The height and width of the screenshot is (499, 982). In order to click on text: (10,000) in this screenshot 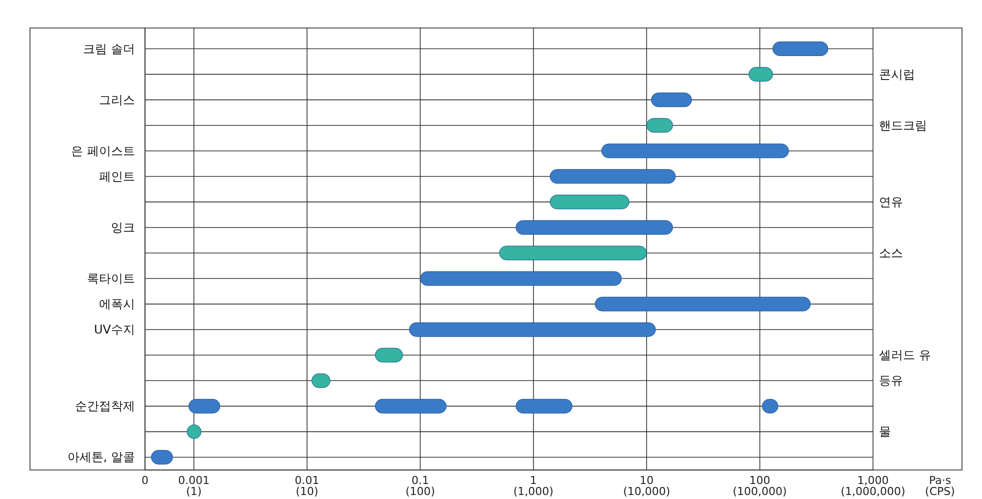, I will do `click(646, 491)`.